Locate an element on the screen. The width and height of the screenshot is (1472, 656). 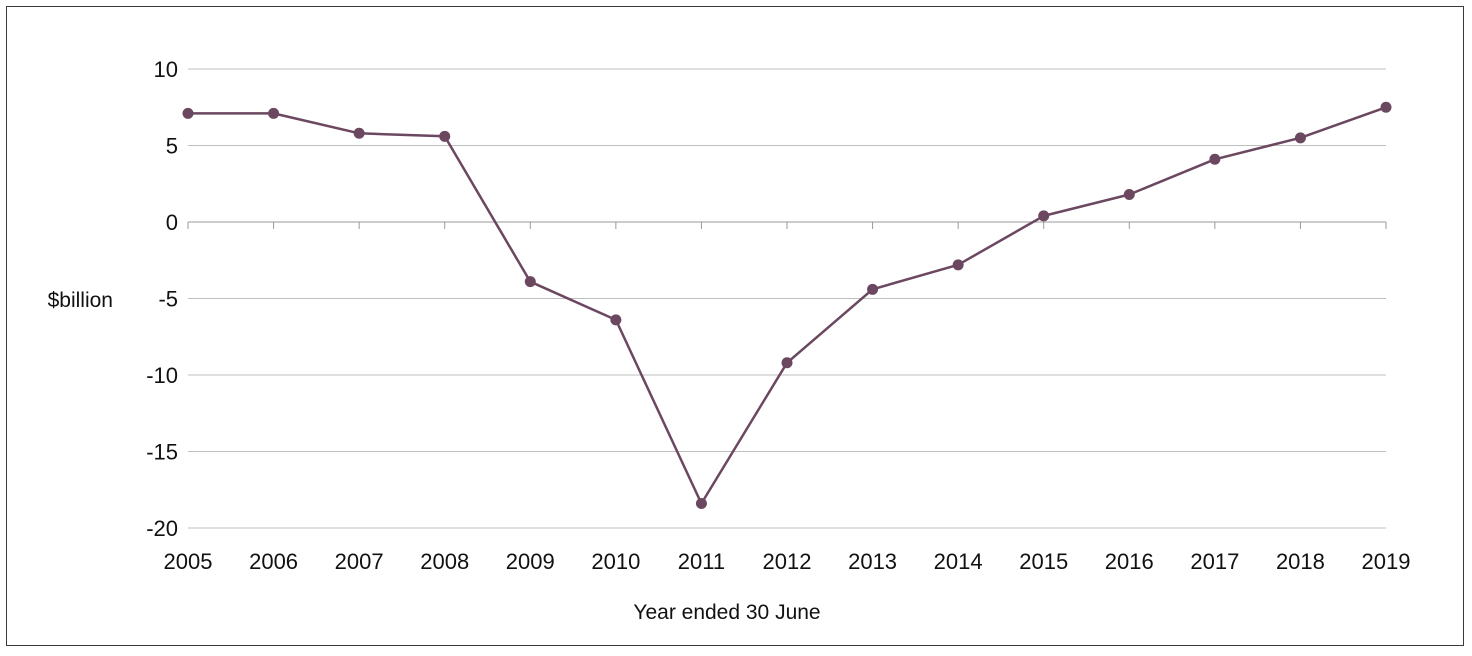
x-tick-label: 2011 is located at coordinates (701, 561).